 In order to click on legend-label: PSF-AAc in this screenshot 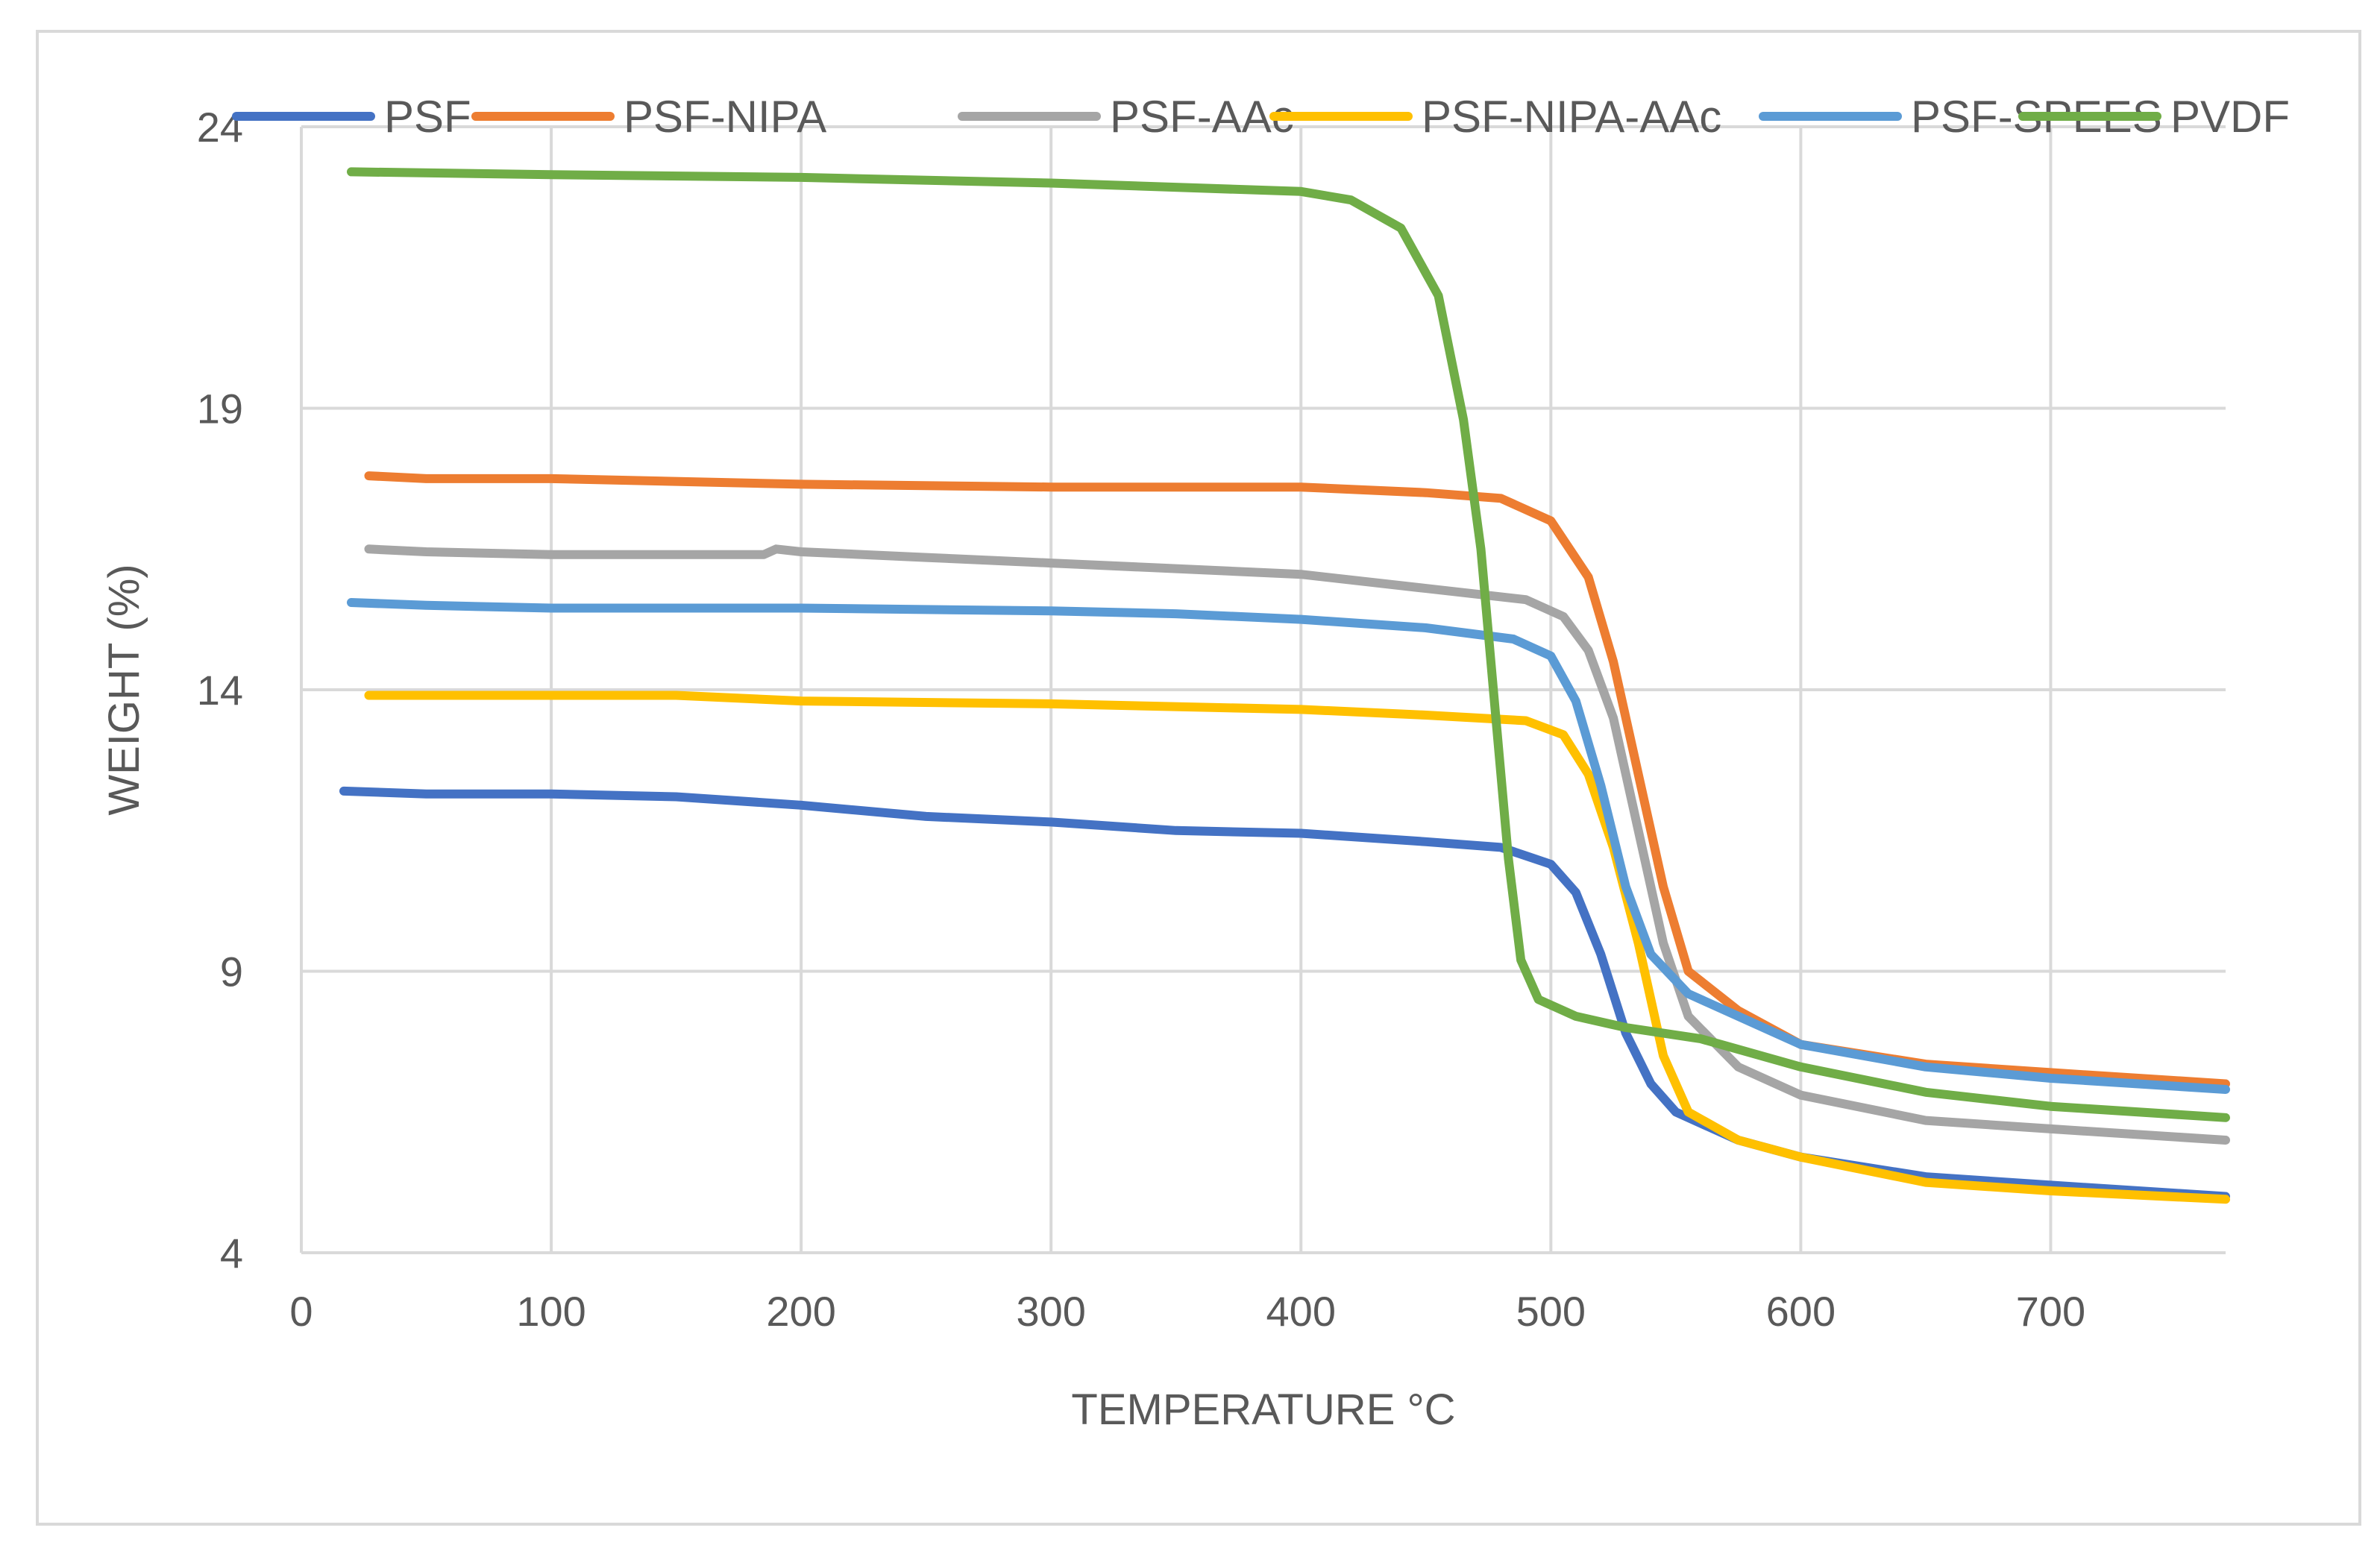, I will do `click(1202, 117)`.